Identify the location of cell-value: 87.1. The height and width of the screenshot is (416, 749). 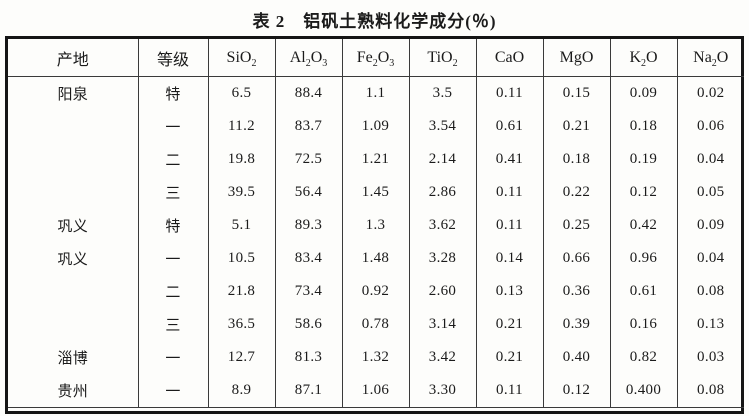
(308, 391).